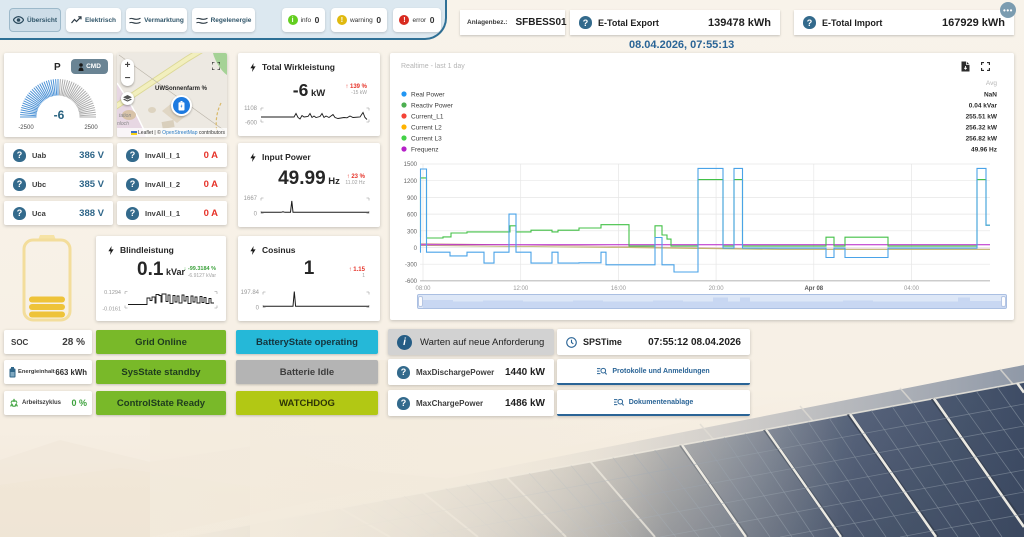 The height and width of the screenshot is (537, 1024). Describe the element at coordinates (411, 182) in the screenshot. I see `svg-text: 1200` at that location.